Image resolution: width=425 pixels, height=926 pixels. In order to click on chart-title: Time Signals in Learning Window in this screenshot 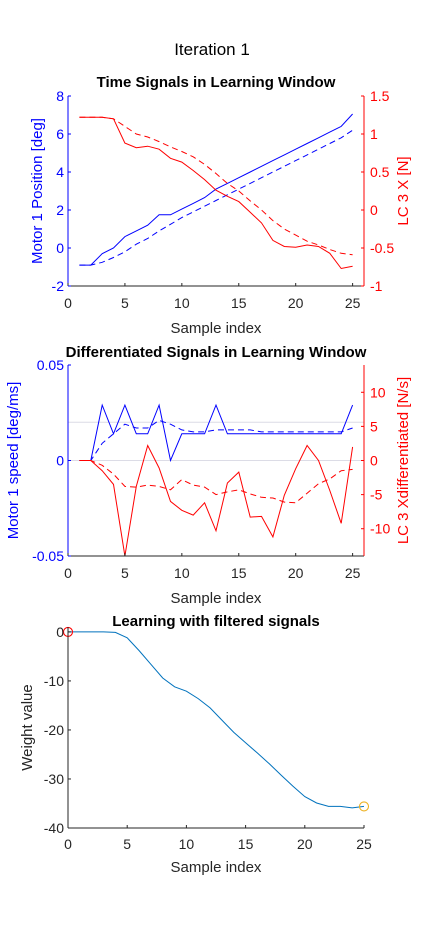, I will do `click(216, 82)`.